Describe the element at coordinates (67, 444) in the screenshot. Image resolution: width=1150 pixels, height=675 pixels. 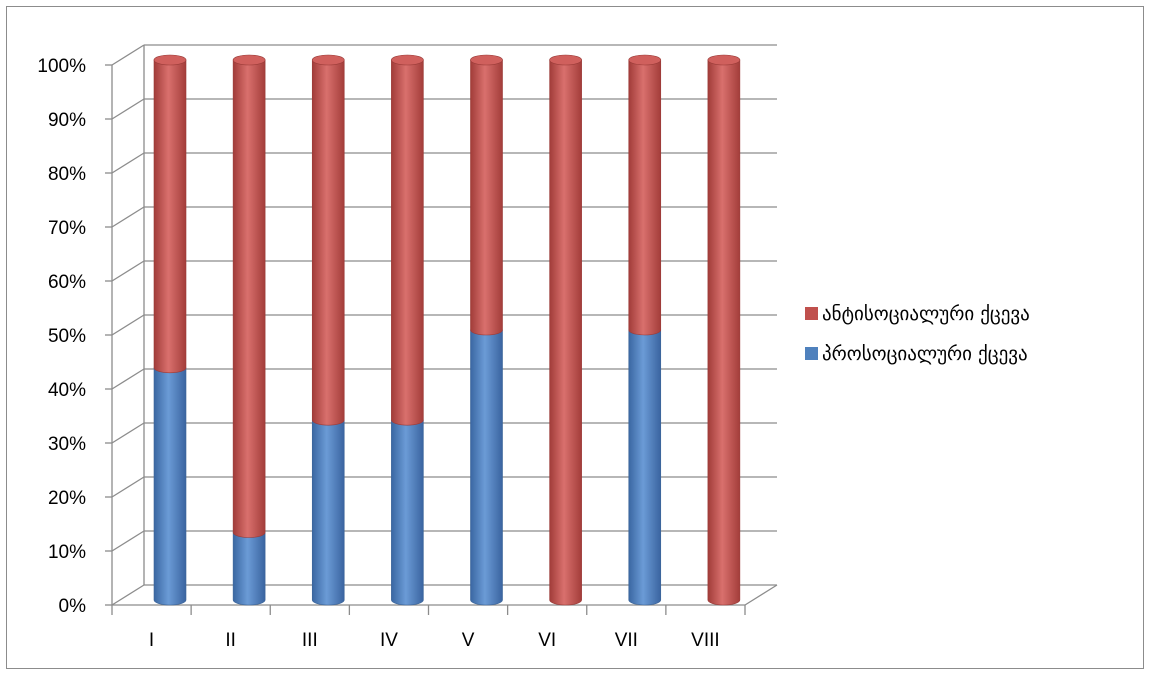
I see `y-tick-label: 30%` at that location.